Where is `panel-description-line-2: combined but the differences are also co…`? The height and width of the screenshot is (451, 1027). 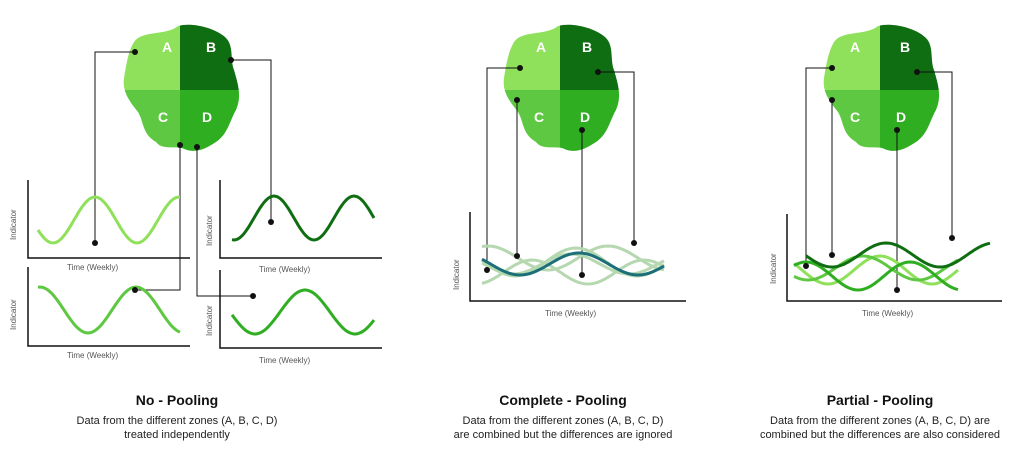 panel-description-line-2: combined but the differences are also co… is located at coordinates (880, 435).